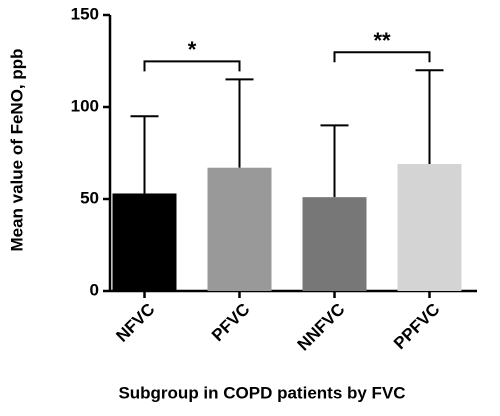 This screenshot has height=416, width=500. I want to click on y-axis-label: Mean value of FeNO, ppb, so click(16, 149).